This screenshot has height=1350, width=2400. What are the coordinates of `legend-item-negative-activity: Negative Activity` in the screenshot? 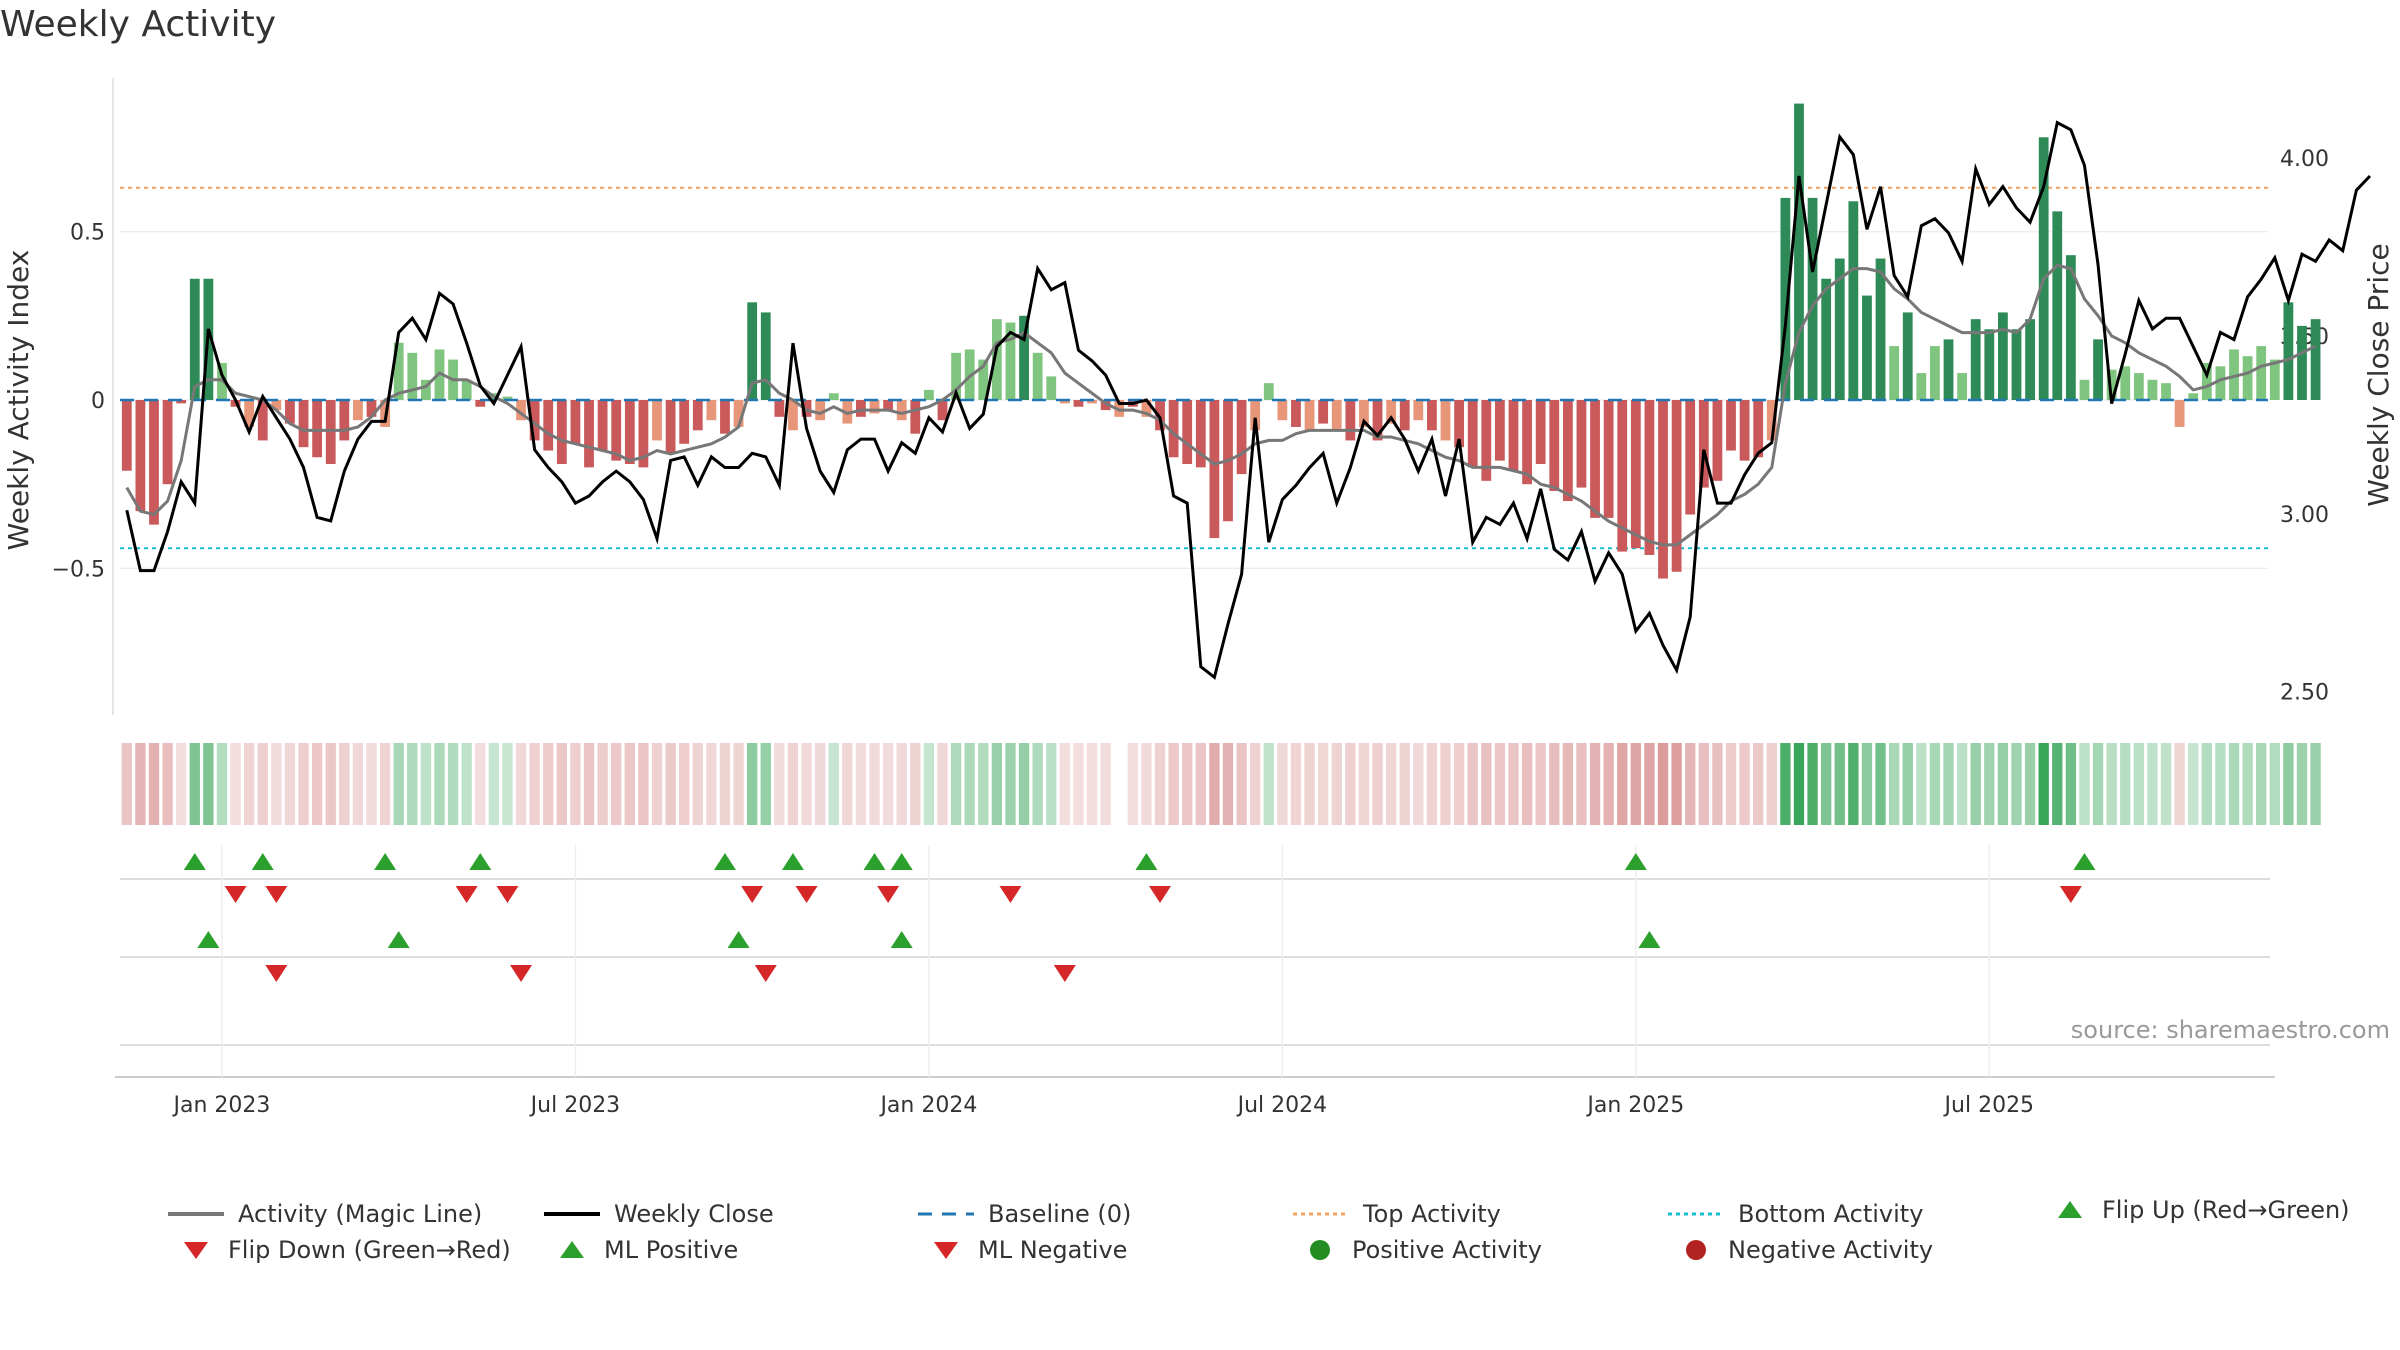 It's located at (1804, 1250).